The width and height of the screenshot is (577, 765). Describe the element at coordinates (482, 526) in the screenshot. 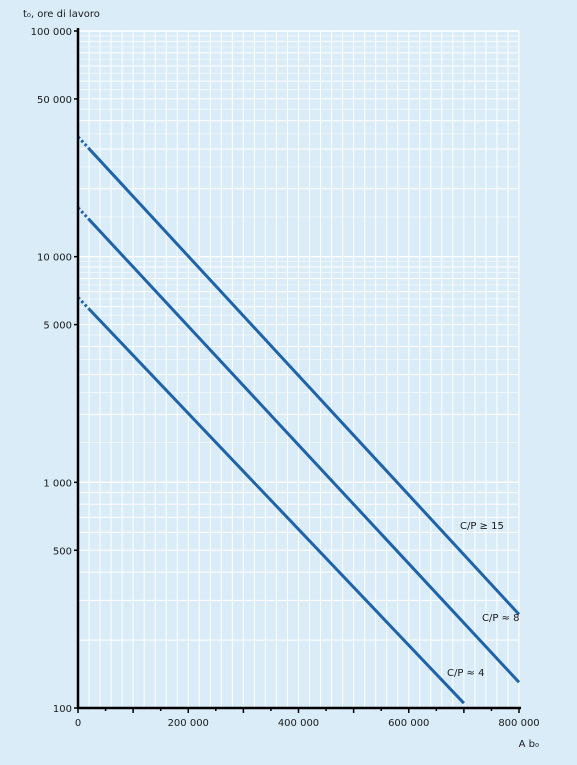

I see `series-label-1: C/P ≥ 15` at that location.